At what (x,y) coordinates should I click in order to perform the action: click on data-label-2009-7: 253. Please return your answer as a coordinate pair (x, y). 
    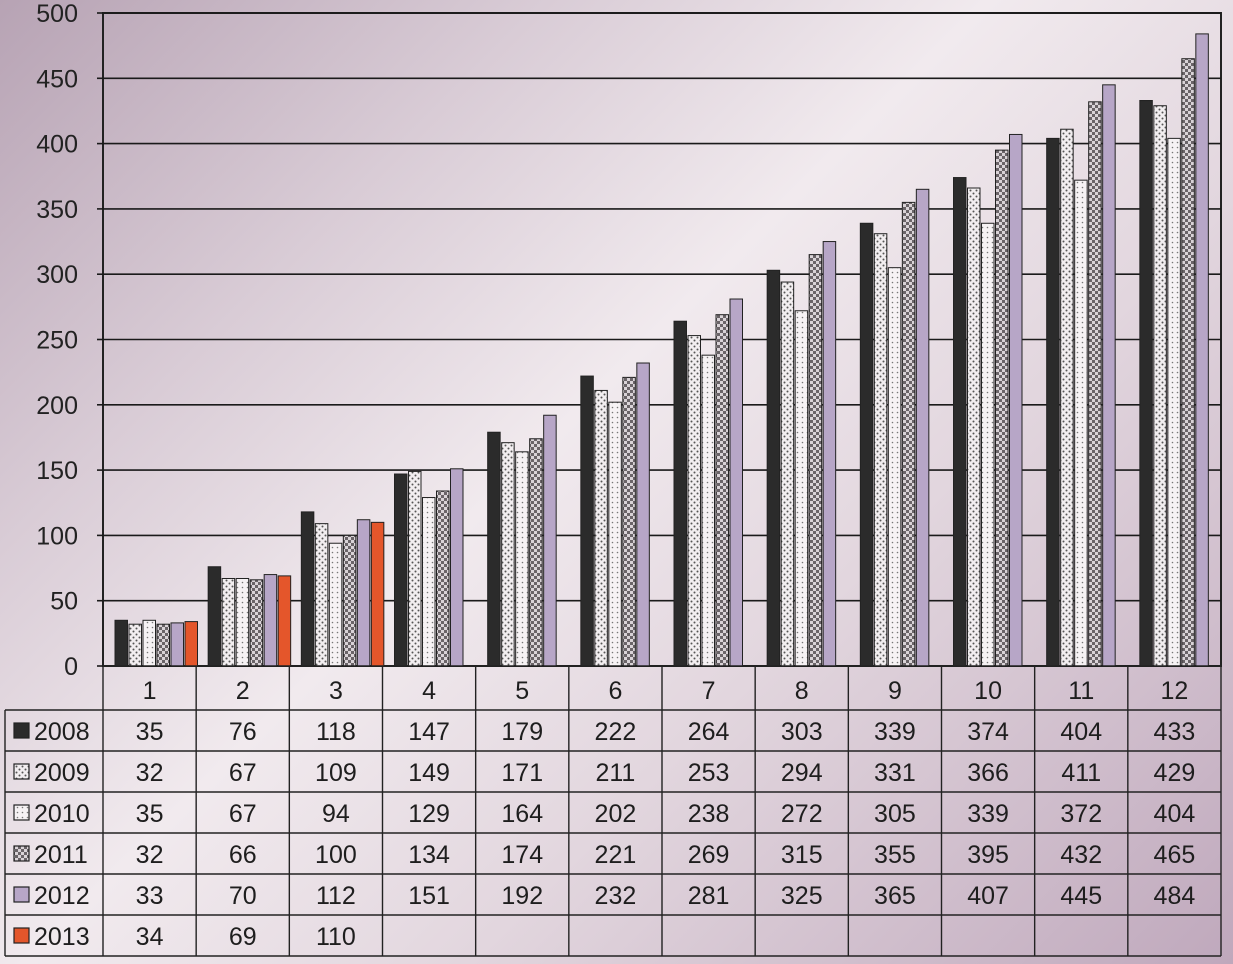
    Looking at the image, I should click on (709, 773).